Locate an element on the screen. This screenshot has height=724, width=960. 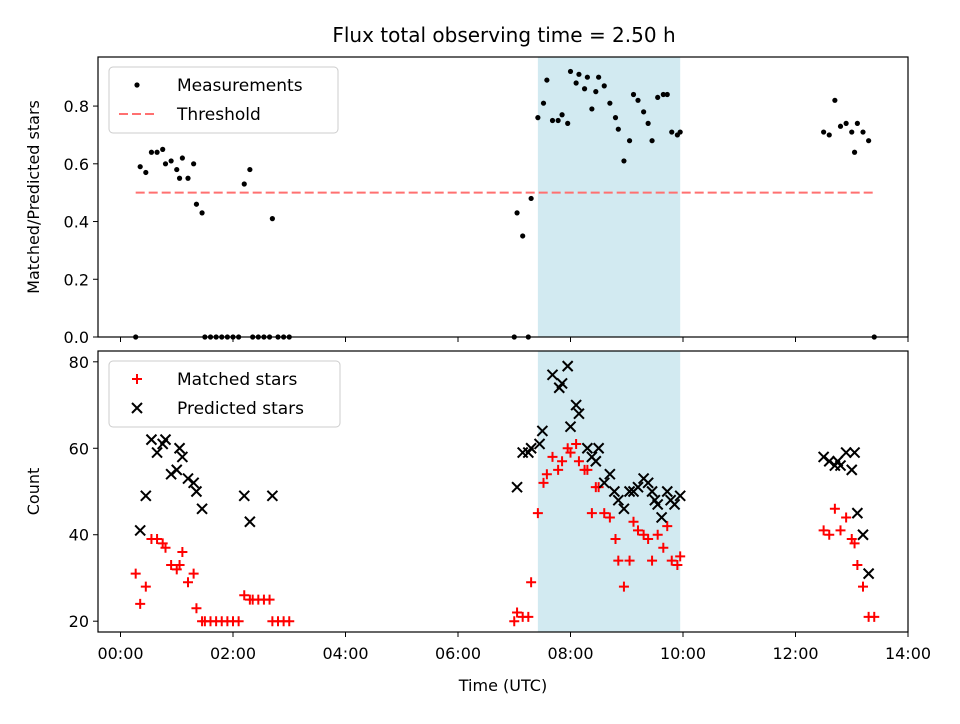
legend: Measurements Threshold is located at coordinates (223, 100).